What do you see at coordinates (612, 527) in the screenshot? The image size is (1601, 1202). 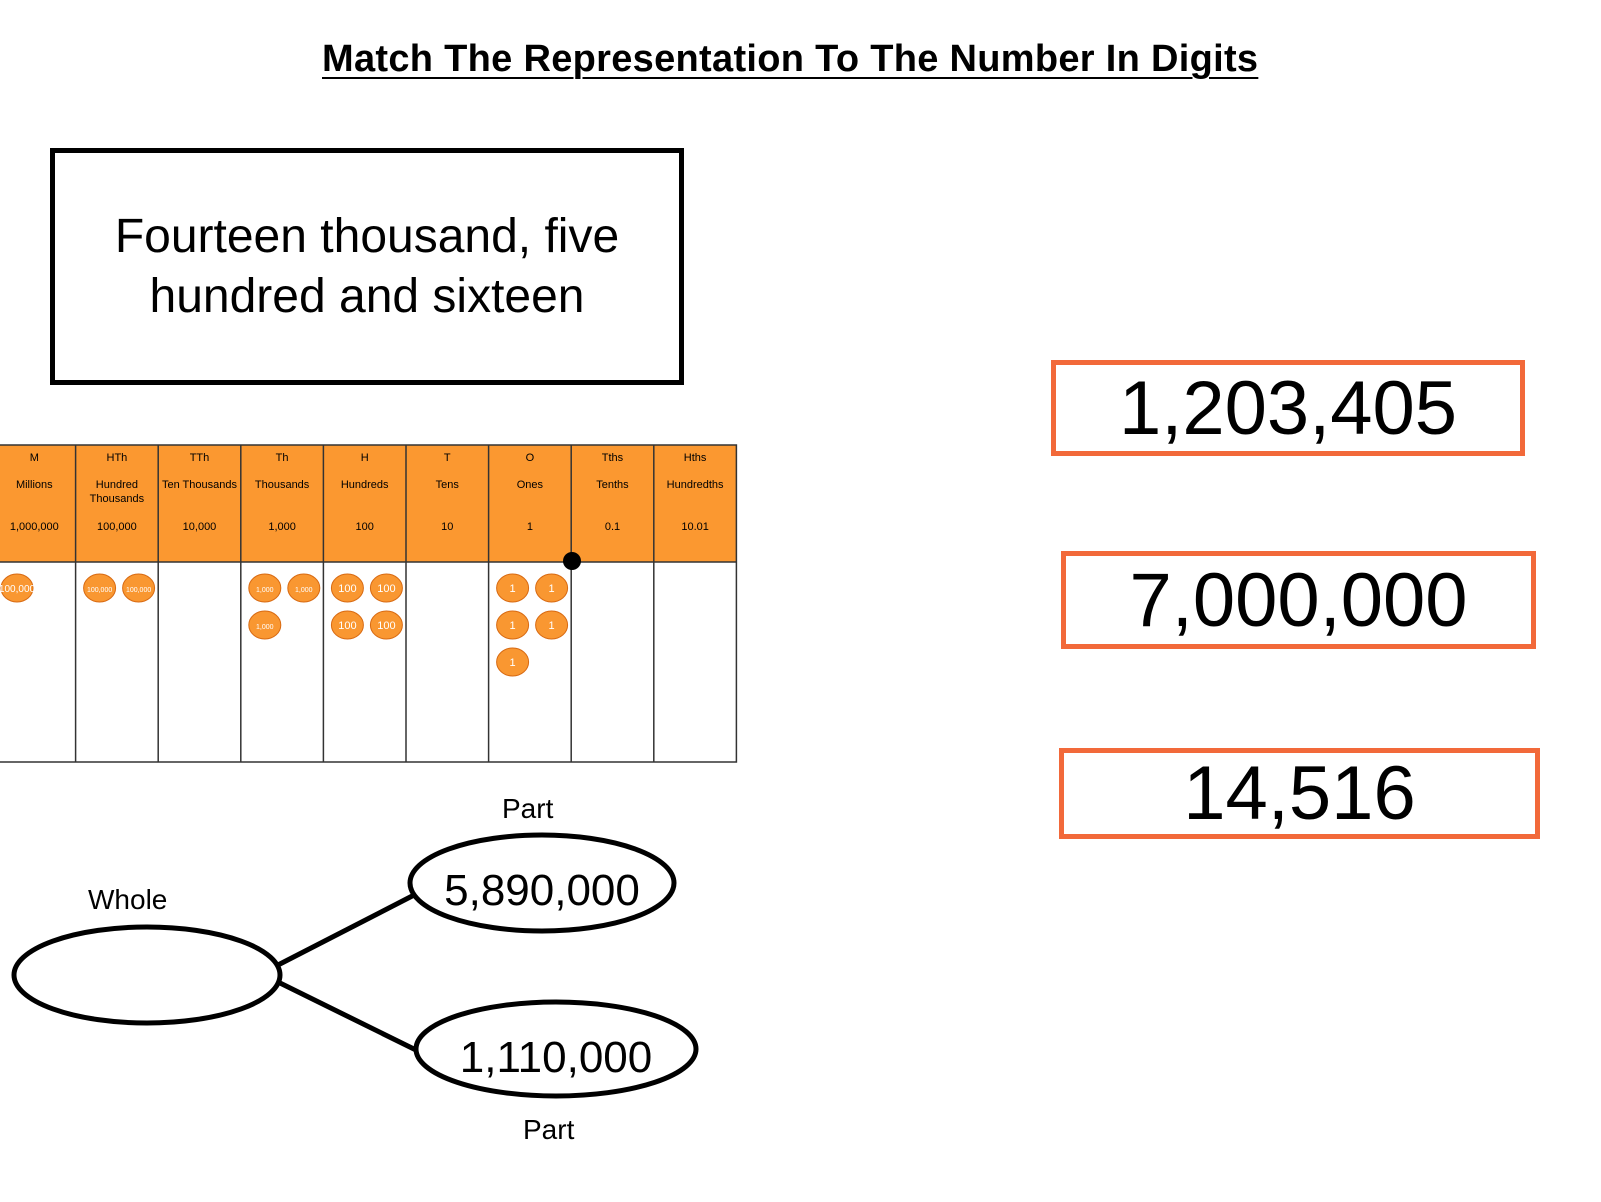 I see `column-value: 0.1` at bounding box center [612, 527].